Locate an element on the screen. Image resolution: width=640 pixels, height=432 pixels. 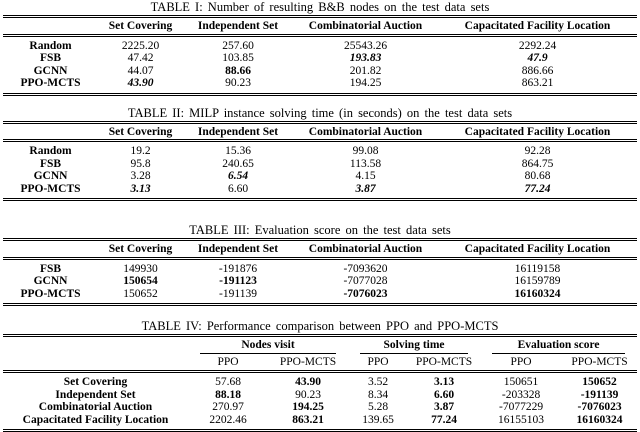
table-cell: 15.36 is located at coordinates (238, 151).